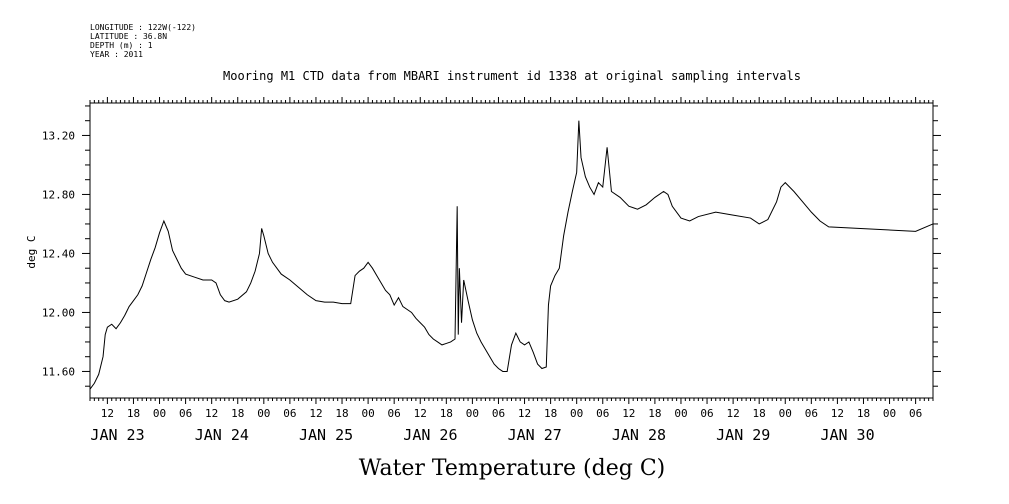 This screenshot has height=504, width=1009. Describe the element at coordinates (117, 435) in the screenshot. I see `x-day-tick-label: JAN 23` at that location.